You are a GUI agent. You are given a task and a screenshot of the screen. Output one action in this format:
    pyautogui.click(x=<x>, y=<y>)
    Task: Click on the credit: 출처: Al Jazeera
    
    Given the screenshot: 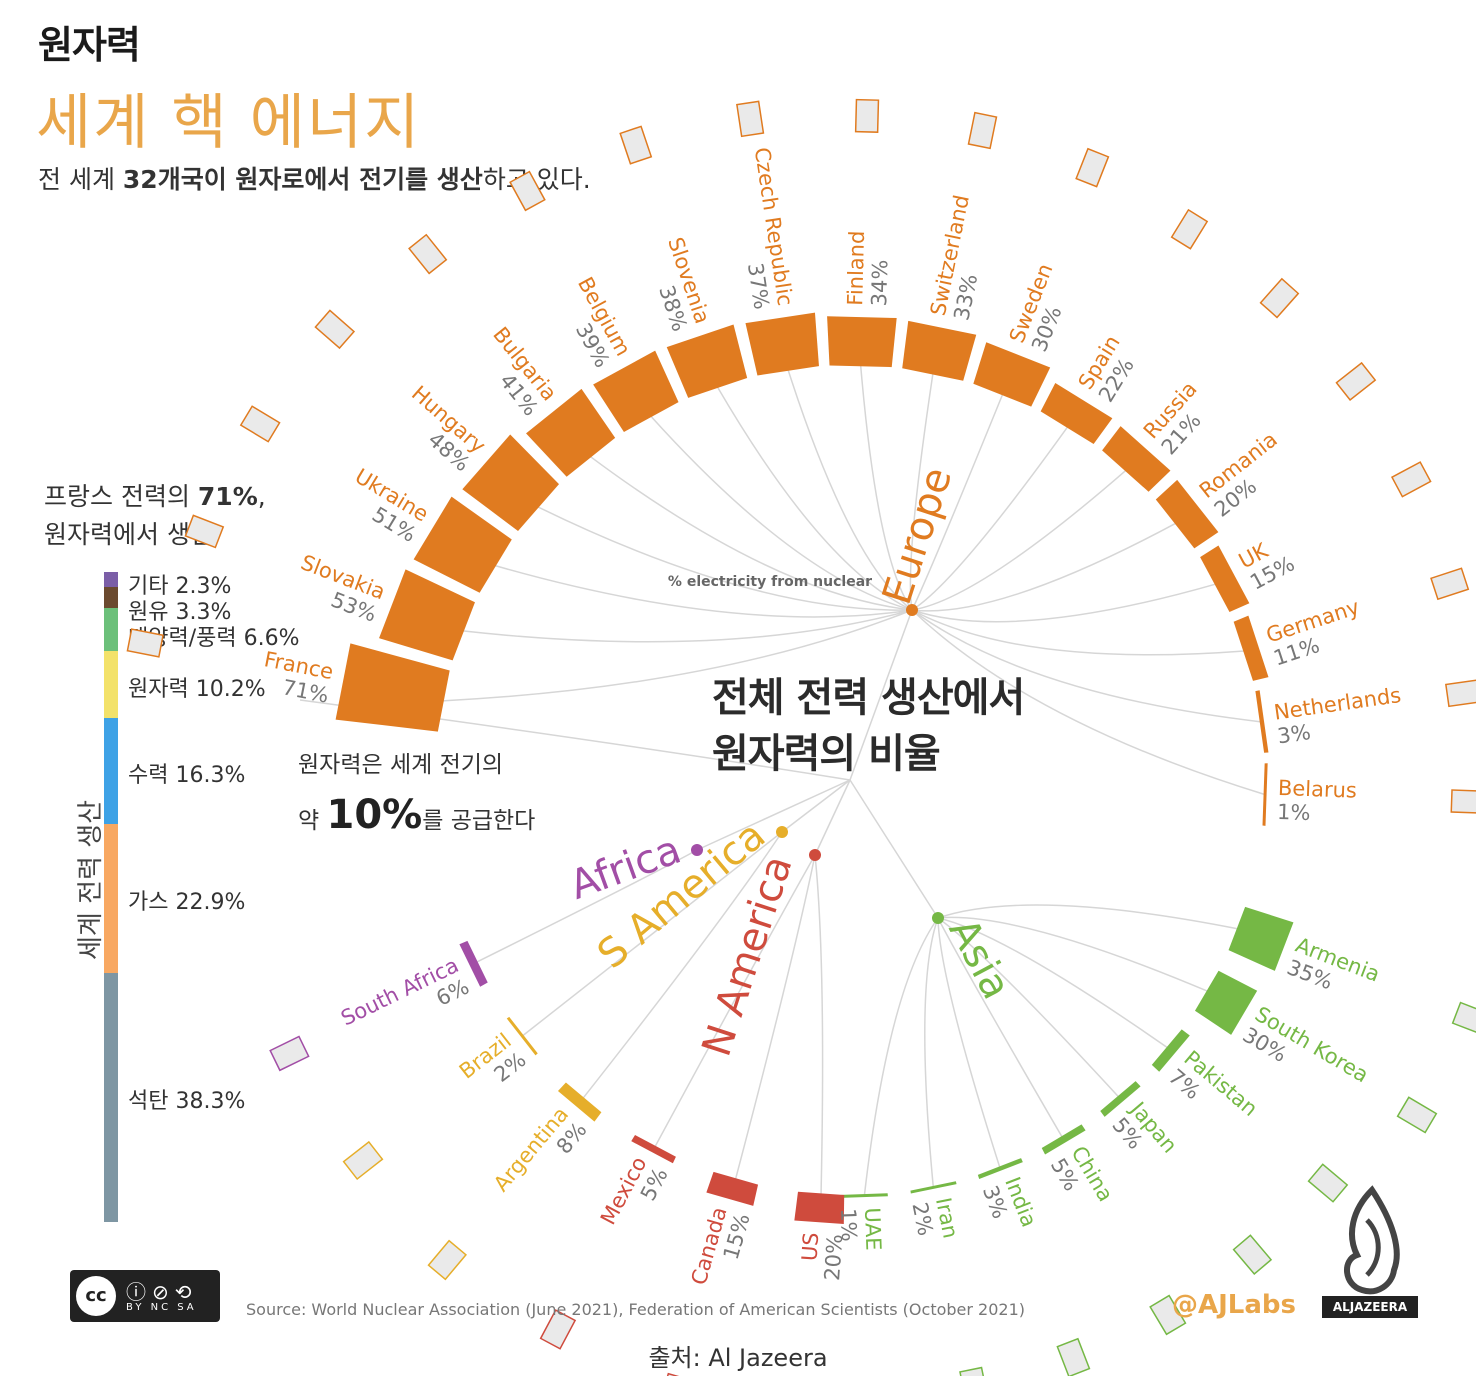 What is the action you would take?
    pyautogui.click(x=738, y=1358)
    